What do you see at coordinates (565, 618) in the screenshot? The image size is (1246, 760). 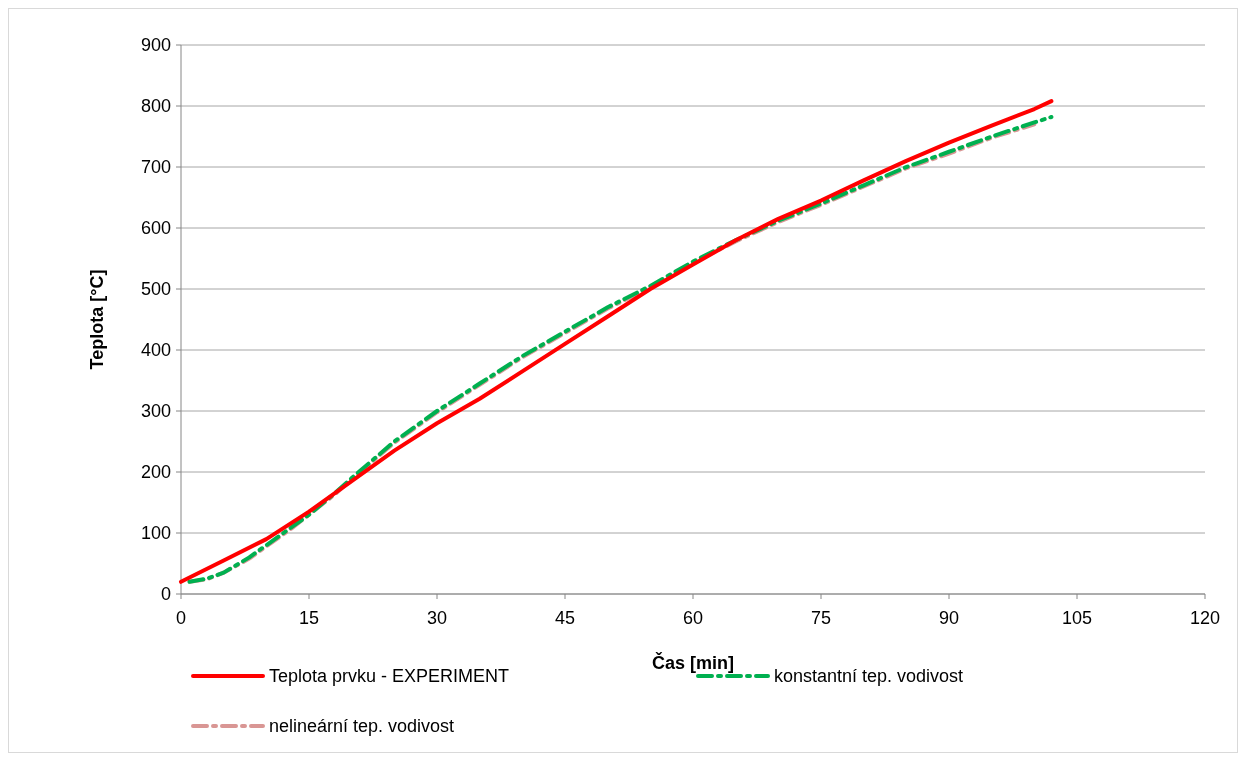 I see `x-tick-label: 45` at bounding box center [565, 618].